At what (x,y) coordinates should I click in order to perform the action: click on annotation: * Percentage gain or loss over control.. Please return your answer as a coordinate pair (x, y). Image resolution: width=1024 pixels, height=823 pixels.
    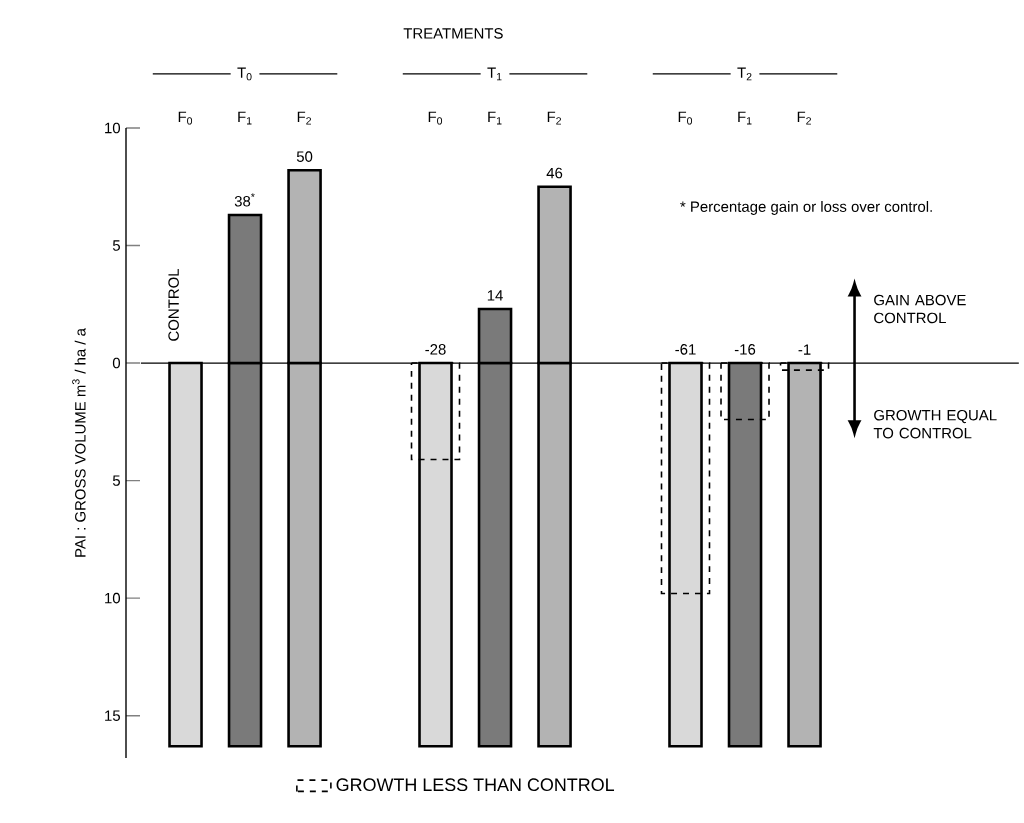
    Looking at the image, I should click on (806, 207).